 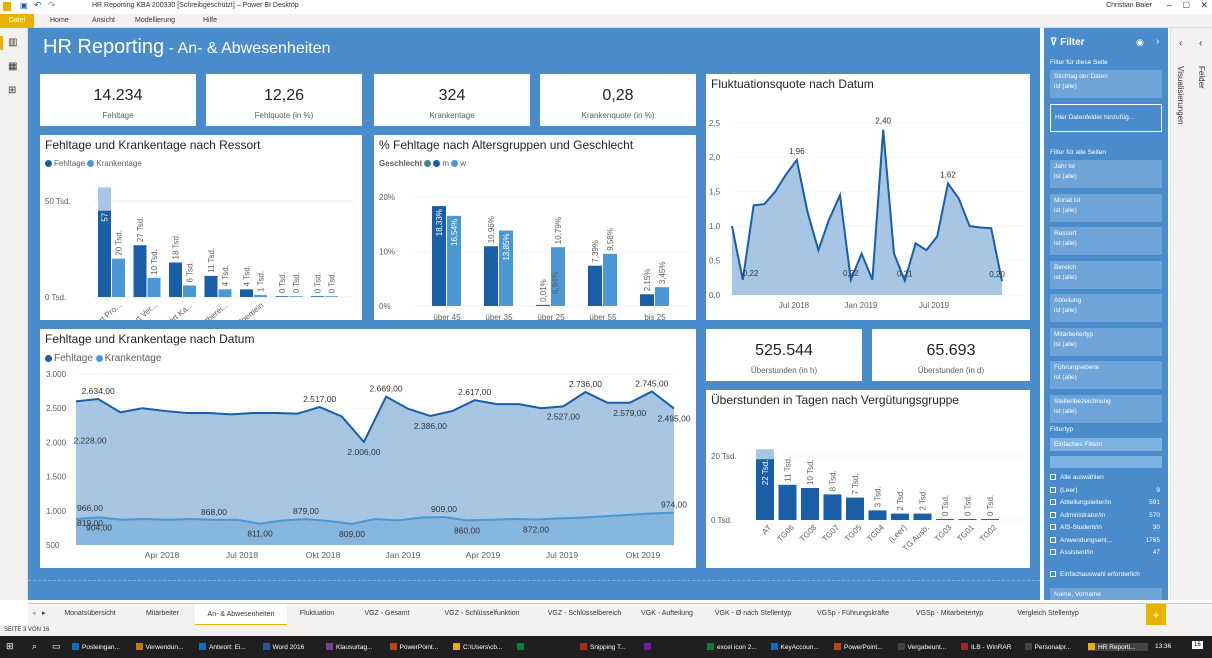 What do you see at coordinates (1169, 5) in the screenshot?
I see `minimize-icon: –` at bounding box center [1169, 5].